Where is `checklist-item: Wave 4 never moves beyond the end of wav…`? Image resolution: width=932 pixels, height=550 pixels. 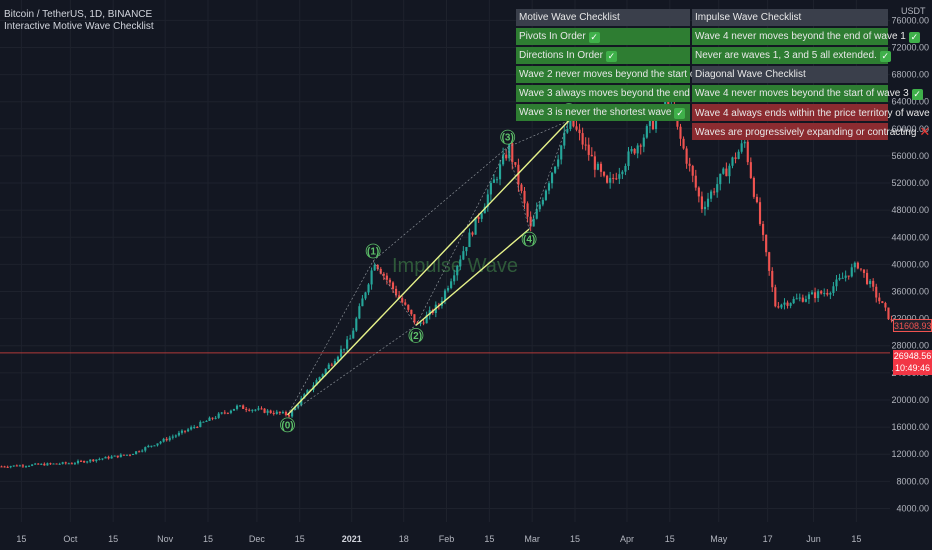
checklist-item: Wave 4 never moves beyond the end of wav… is located at coordinates (806, 36).